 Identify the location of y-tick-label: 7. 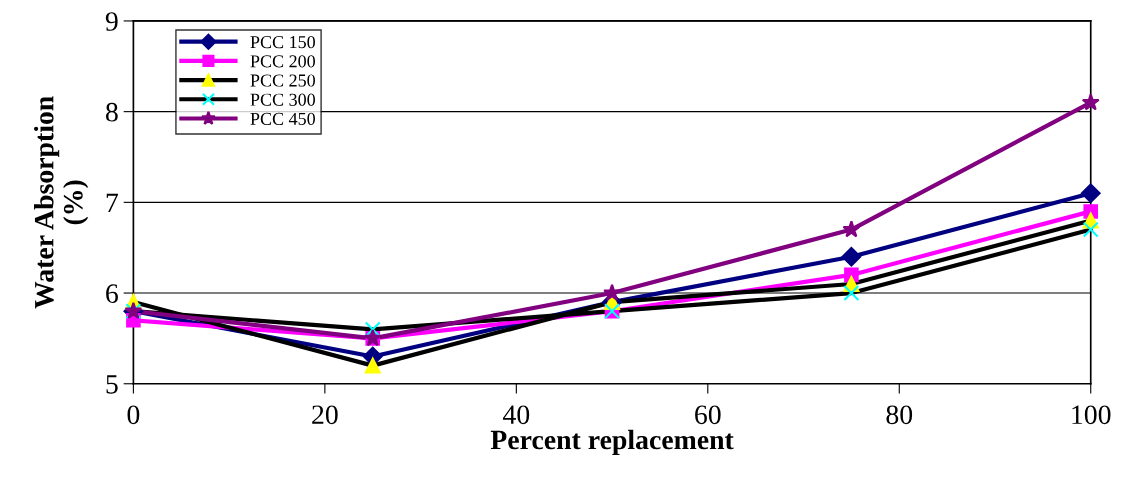
(112, 202).